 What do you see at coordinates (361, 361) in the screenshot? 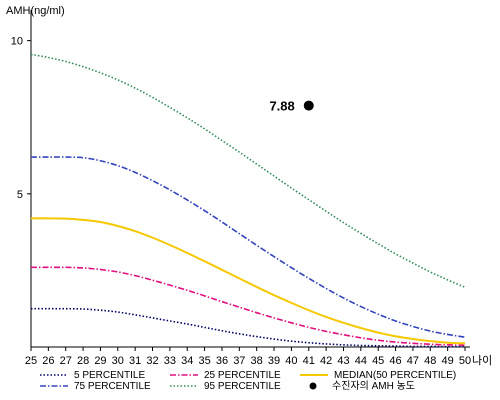
I see `x-tick-label: 44` at bounding box center [361, 361].